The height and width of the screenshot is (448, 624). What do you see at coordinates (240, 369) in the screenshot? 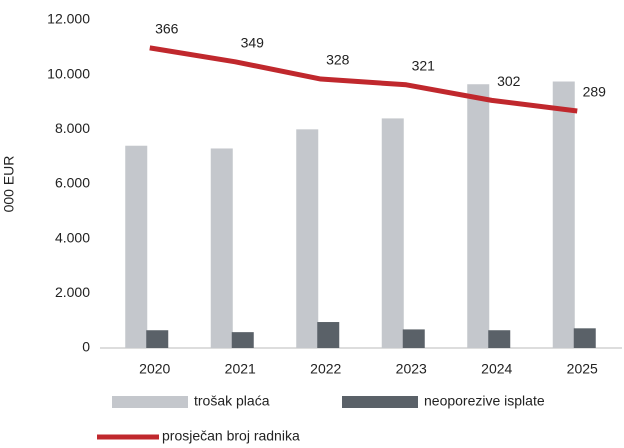
I see `x-tick-label: 2021` at bounding box center [240, 369].